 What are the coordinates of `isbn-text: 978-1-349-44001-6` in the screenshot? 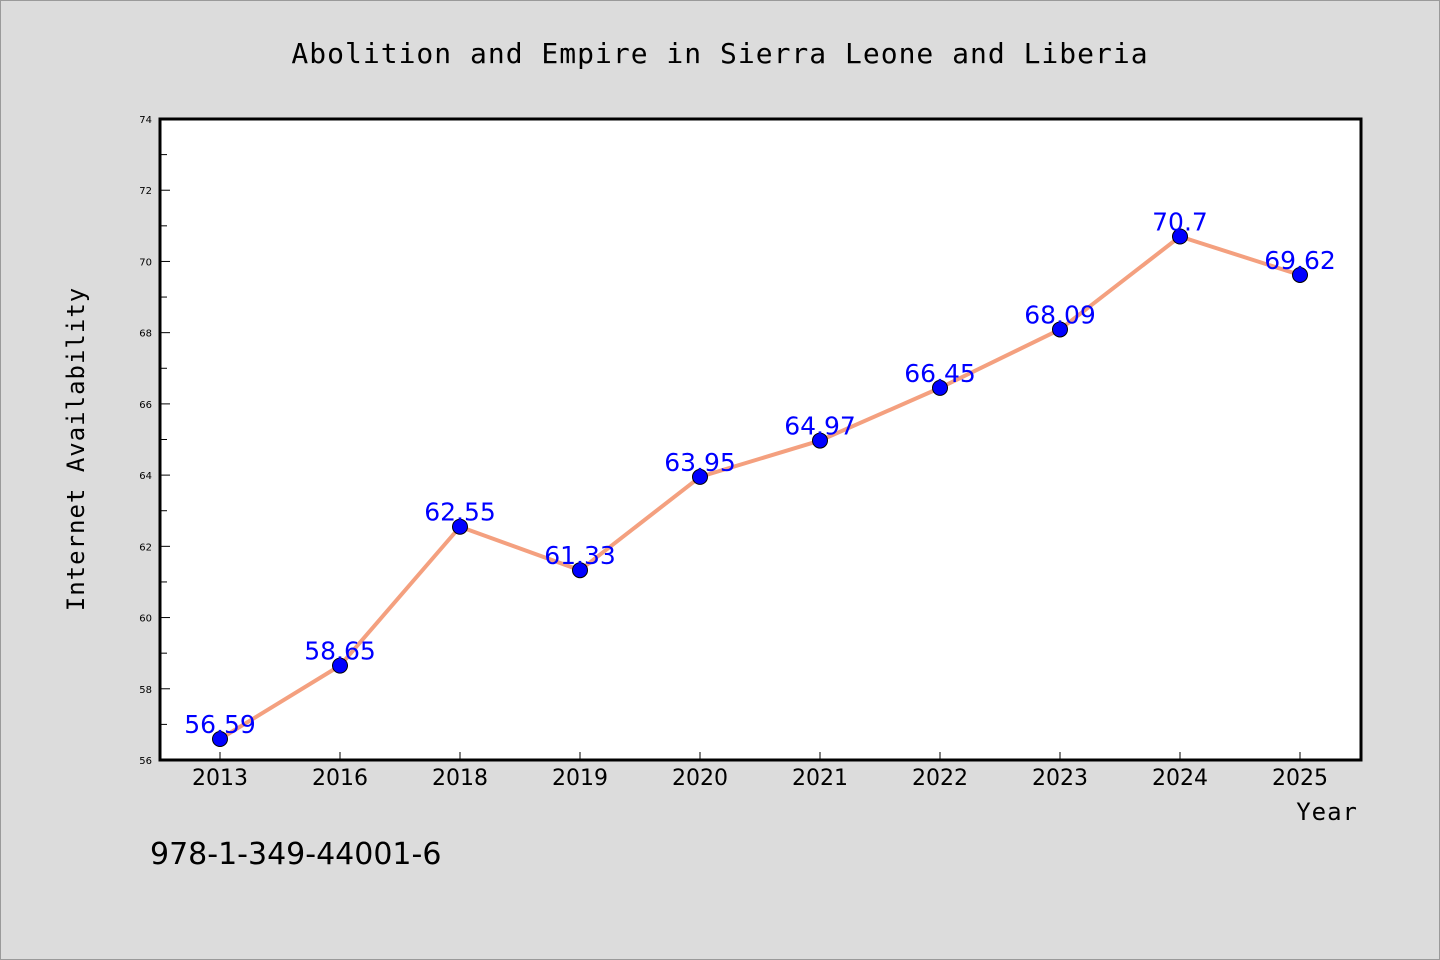 It's located at (295, 854).